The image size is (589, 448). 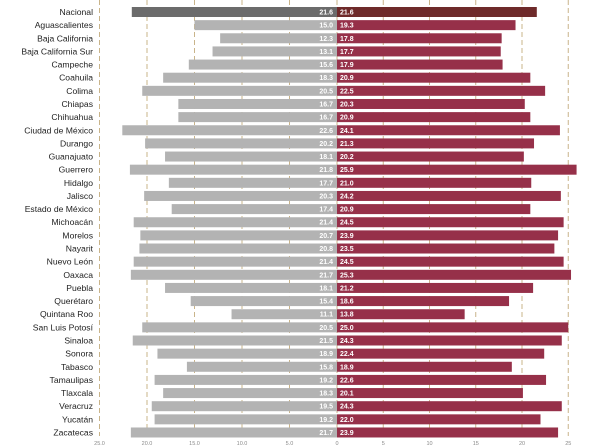 What do you see at coordinates (80, 196) in the screenshot?
I see `category-label: Jalisco` at bounding box center [80, 196].